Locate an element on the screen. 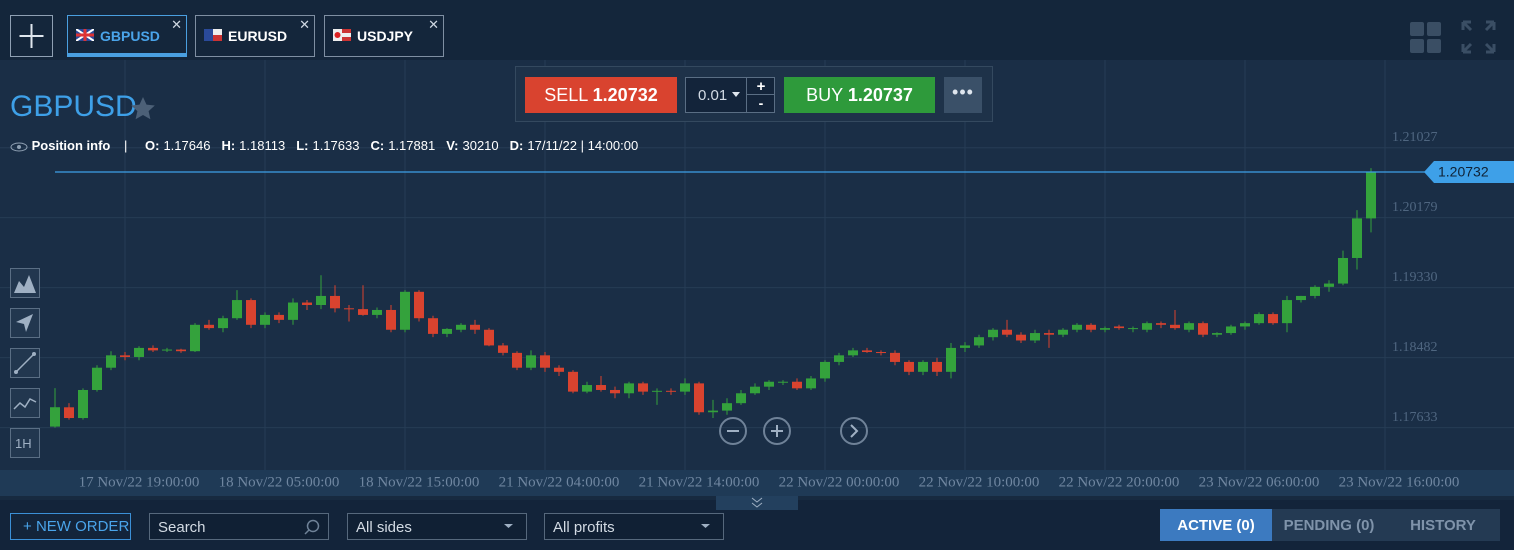 The width and height of the screenshot is (1514, 550). x-tick-label: 22 Nov/22 00:00:00 is located at coordinates (839, 482).